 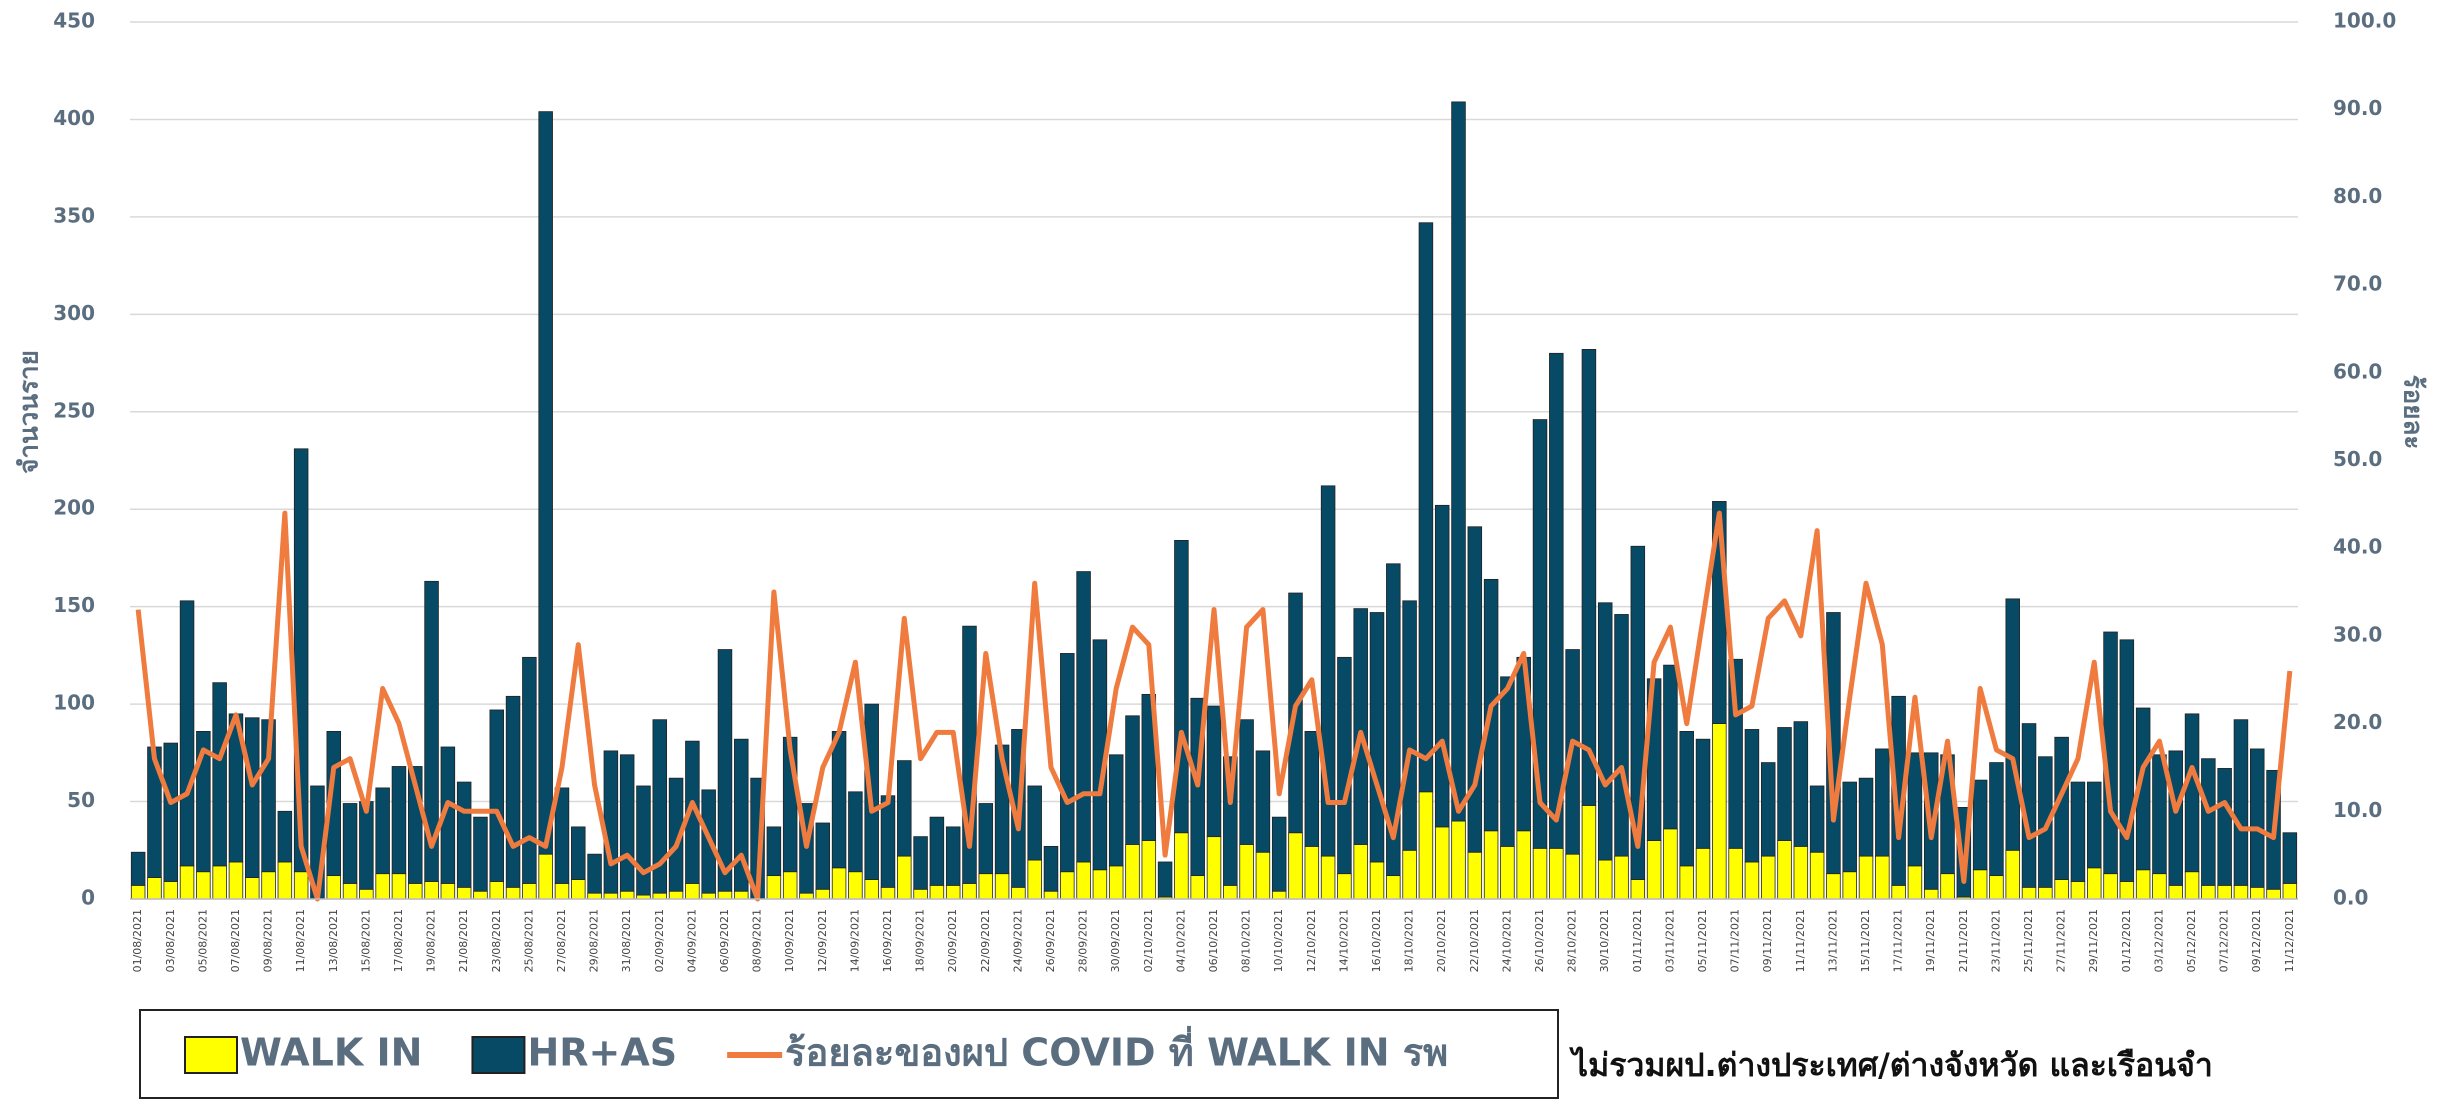 What do you see at coordinates (594, 940) in the screenshot?
I see `x-tick-label: 29/08/2021` at bounding box center [594, 940].